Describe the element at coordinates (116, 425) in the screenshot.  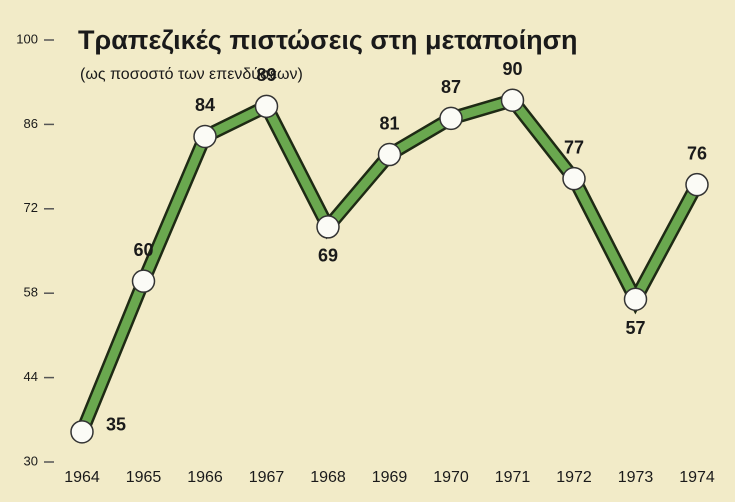
I see `value-label: 35` at that location.